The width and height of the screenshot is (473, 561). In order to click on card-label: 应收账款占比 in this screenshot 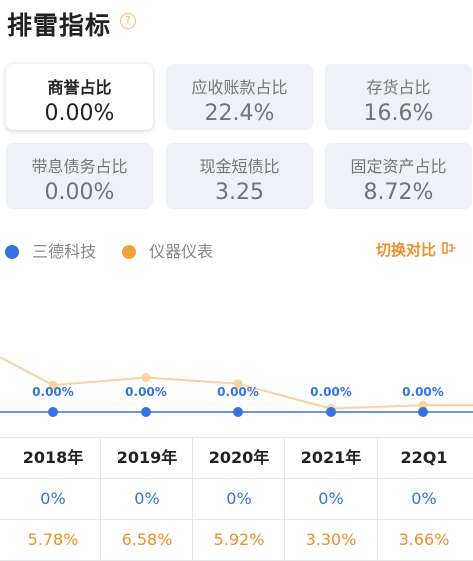, I will do `click(239, 87)`.